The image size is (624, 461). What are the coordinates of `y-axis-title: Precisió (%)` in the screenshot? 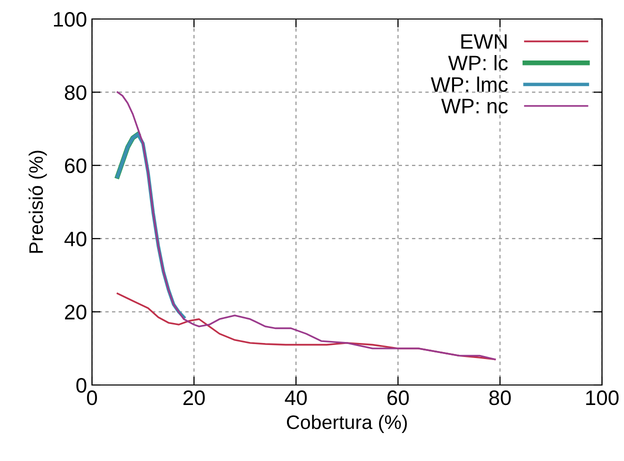 It's located at (37, 201).